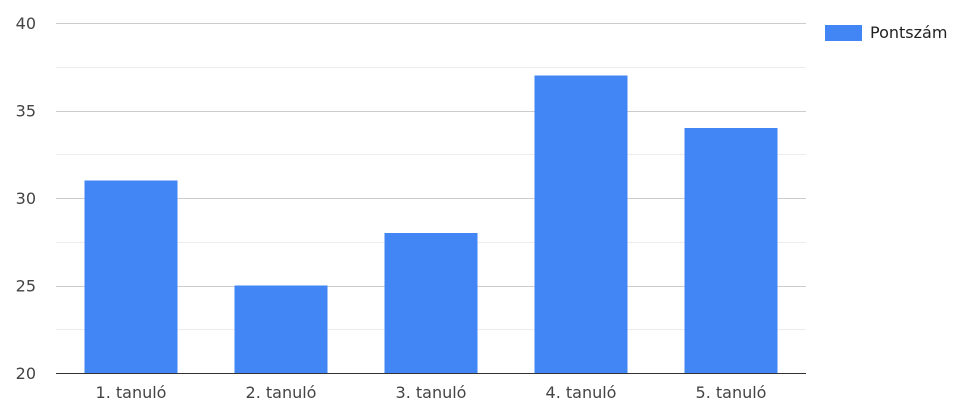 This screenshot has height=401, width=958. I want to click on x-tick-label: 4. tanuló, so click(581, 392).